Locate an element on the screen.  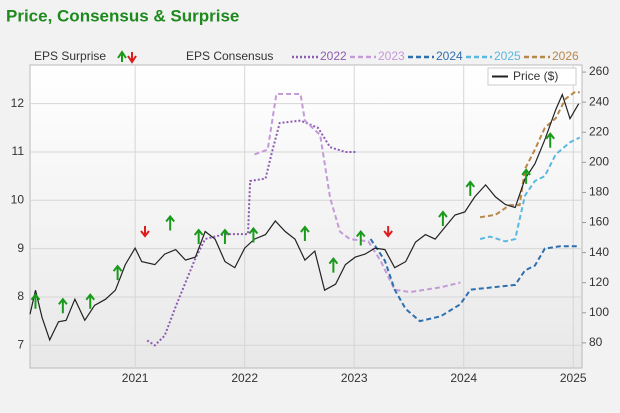
x-tick-label: 2025 is located at coordinates (573, 378).